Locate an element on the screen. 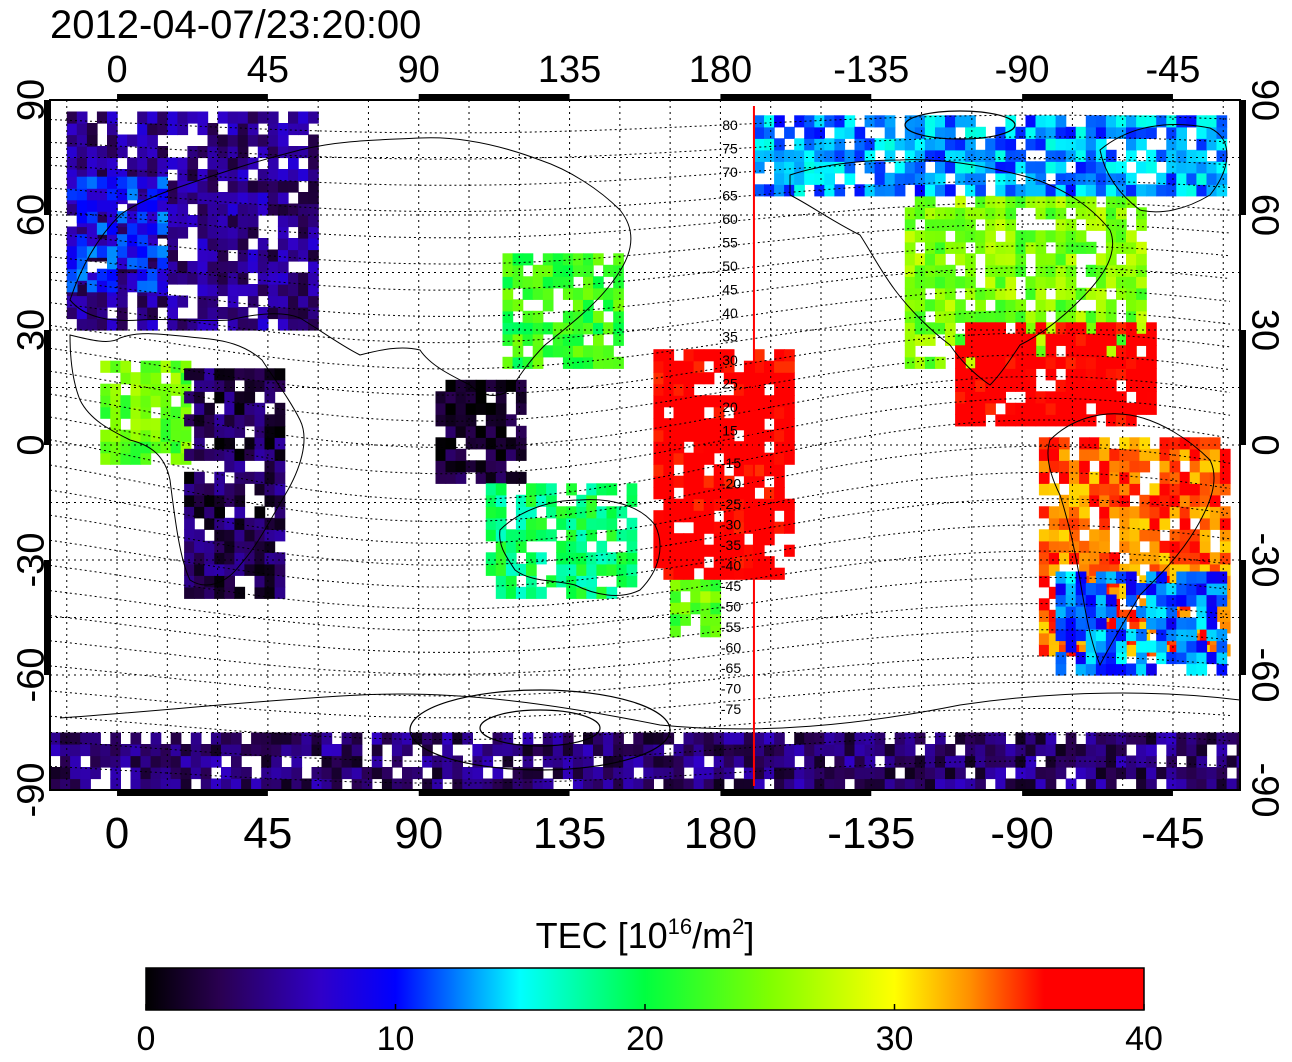 This screenshot has height=1062, width=1292. colorbar-tick-label: 20 is located at coordinates (645, 1038).